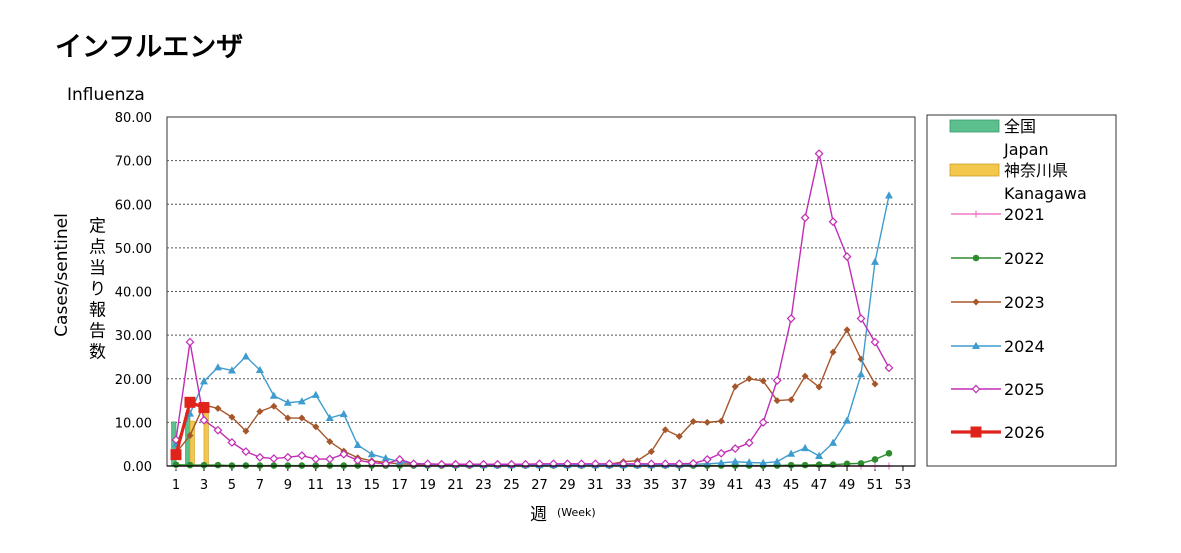  Describe the element at coordinates (133, 249) in the screenshot. I see `y-tick-label: 50.00` at that location.